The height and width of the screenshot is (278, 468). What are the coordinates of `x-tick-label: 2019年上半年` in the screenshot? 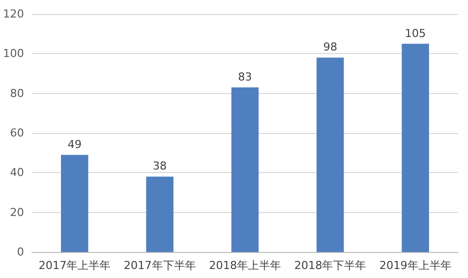 It's located at (415, 265).